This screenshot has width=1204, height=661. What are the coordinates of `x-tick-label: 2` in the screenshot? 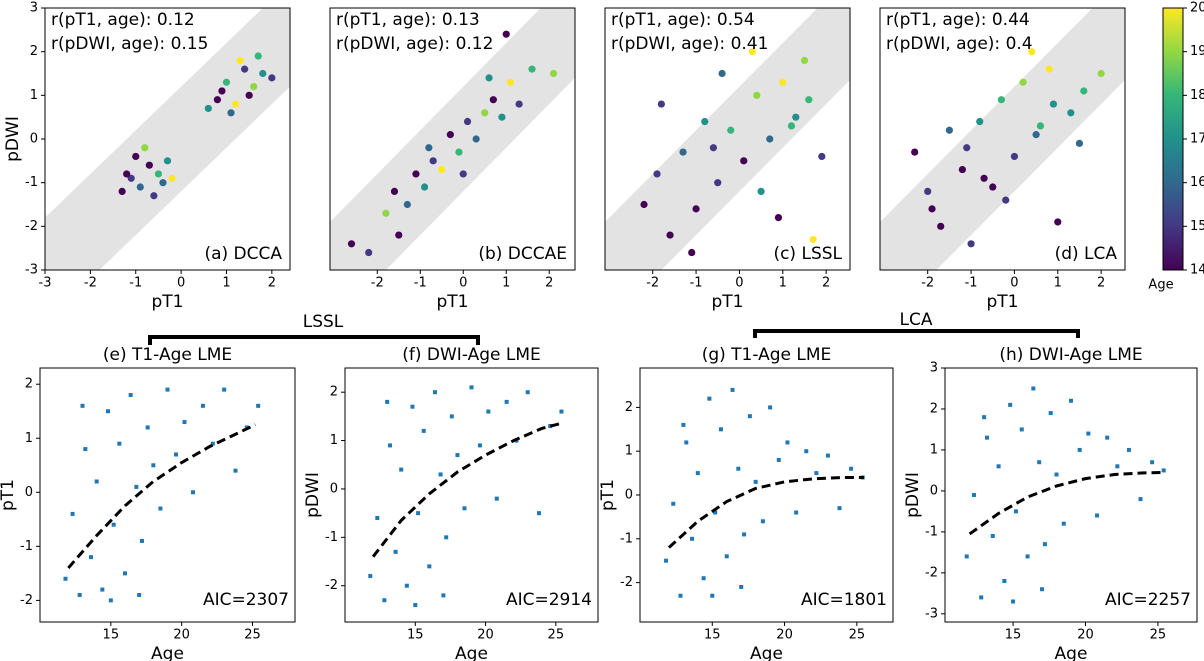 It's located at (1101, 283).